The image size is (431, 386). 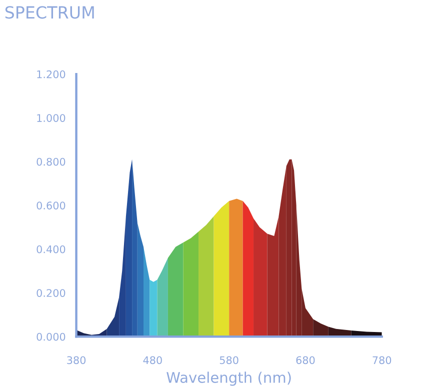 What do you see at coordinates (51, 249) in the screenshot?
I see `y-tick-label: 0.400` at bounding box center [51, 249].